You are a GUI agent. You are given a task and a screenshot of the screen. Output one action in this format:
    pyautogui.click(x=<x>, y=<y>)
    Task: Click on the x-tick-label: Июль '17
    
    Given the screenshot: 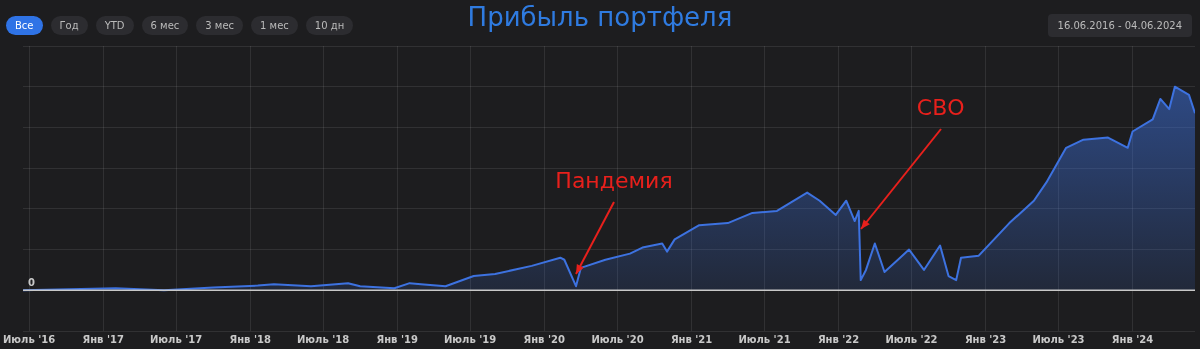 What is the action you would take?
    pyautogui.click(x=176, y=339)
    